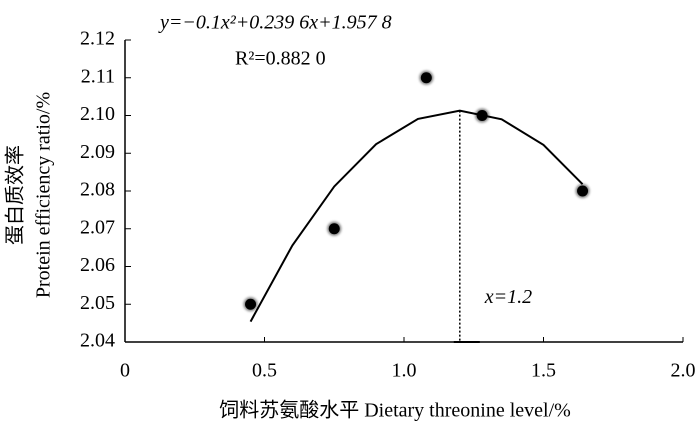 Image resolution: width=700 pixels, height=430 pixels. Describe the element at coordinates (97, 227) in the screenshot. I see `y-tick-label: 2.07` at that location.